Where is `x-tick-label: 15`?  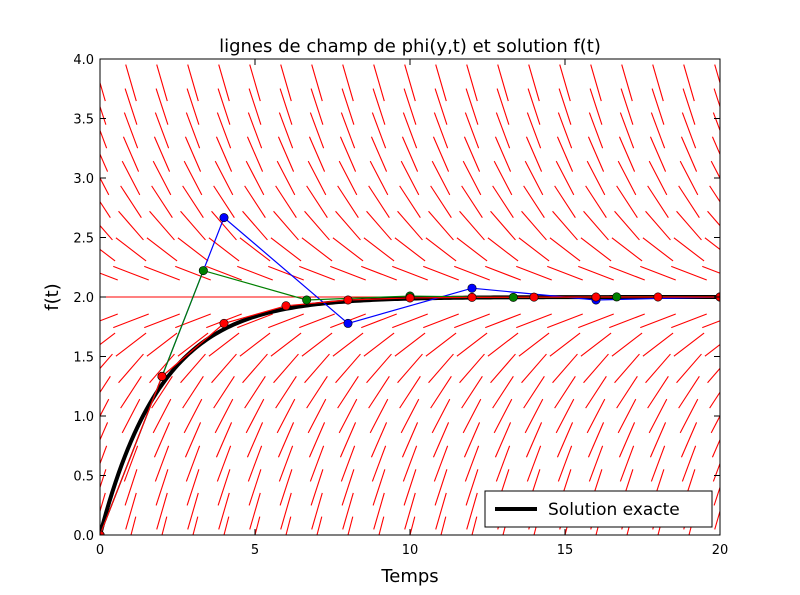
x-tick-label: 15 is located at coordinates (565, 550).